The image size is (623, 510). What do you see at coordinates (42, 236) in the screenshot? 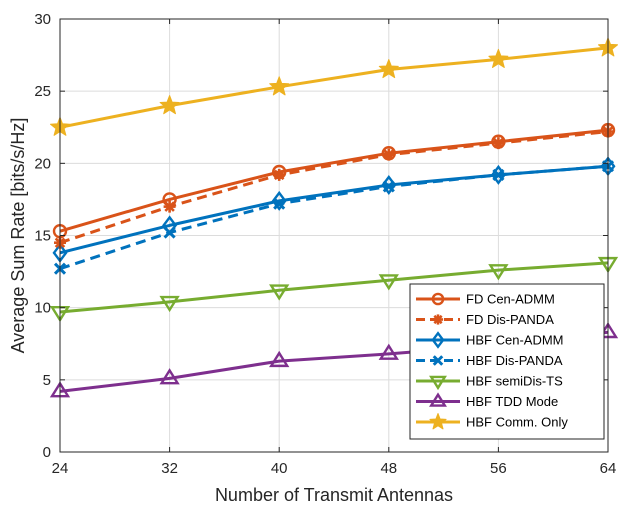
I see `y-tick-label: 15` at bounding box center [42, 236].